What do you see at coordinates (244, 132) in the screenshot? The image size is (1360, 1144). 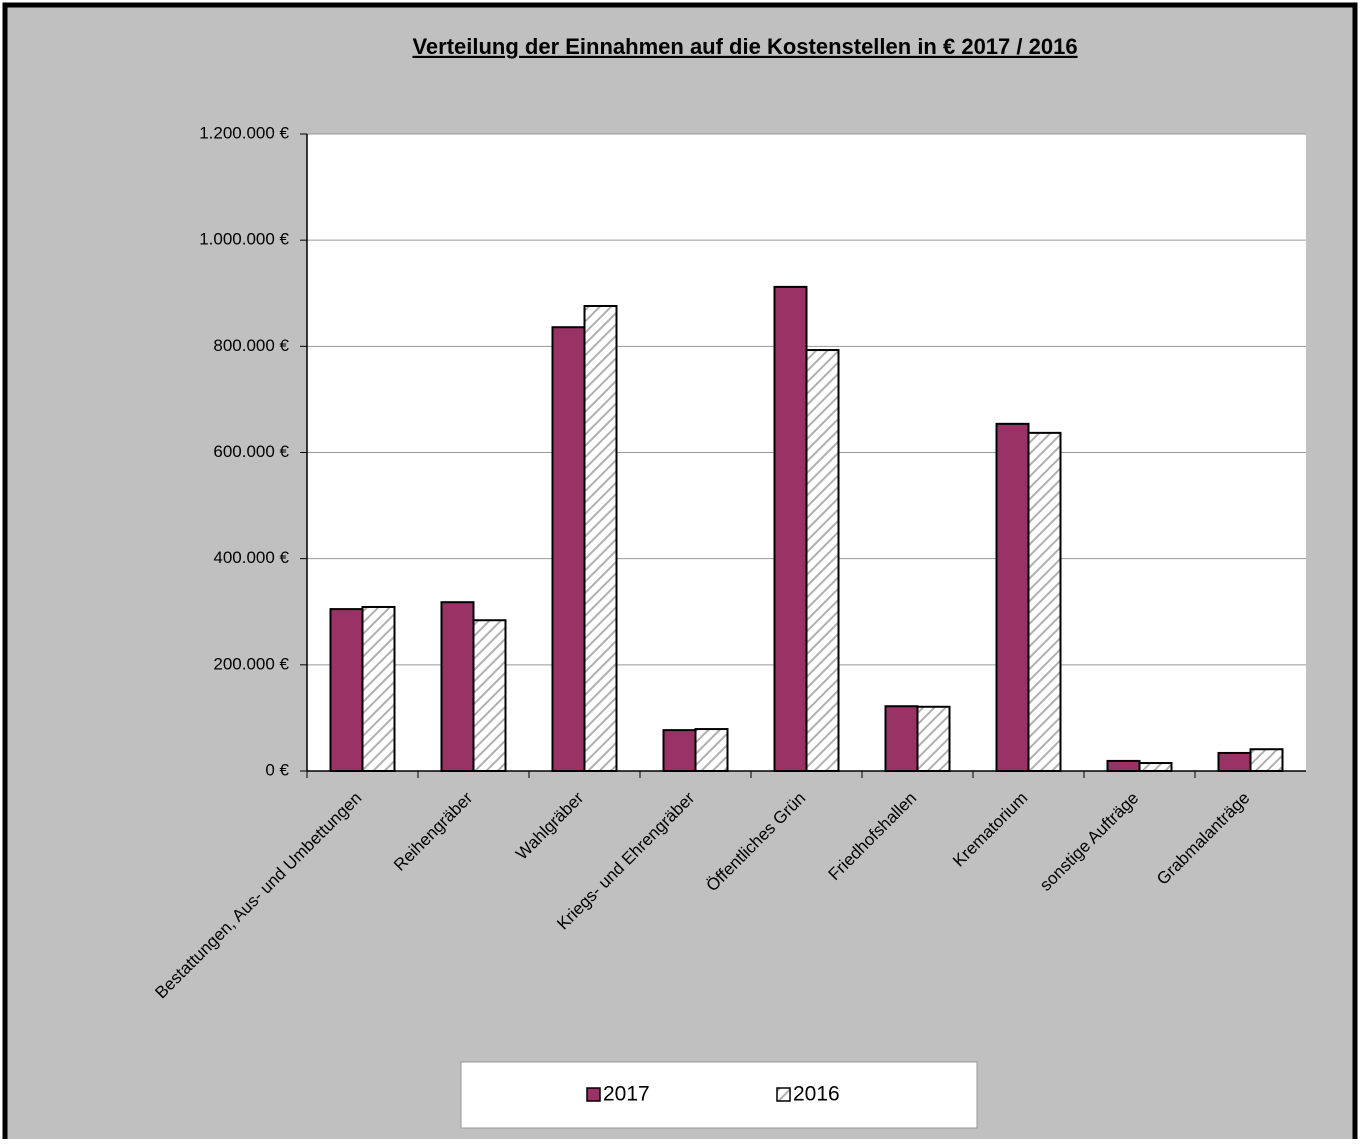 I see `y-tick-label: 1.200.000 €` at bounding box center [244, 132].